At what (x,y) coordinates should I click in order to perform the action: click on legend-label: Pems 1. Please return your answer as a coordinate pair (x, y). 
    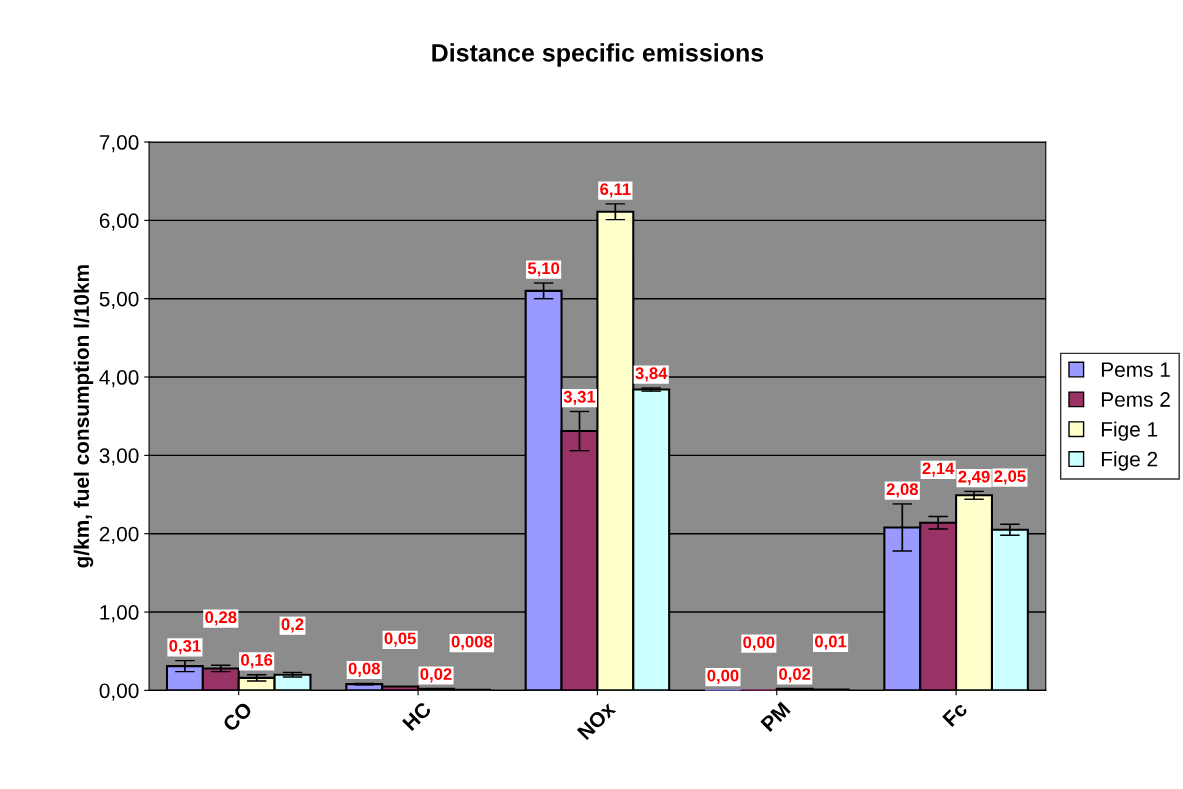
    Looking at the image, I should click on (1135, 370).